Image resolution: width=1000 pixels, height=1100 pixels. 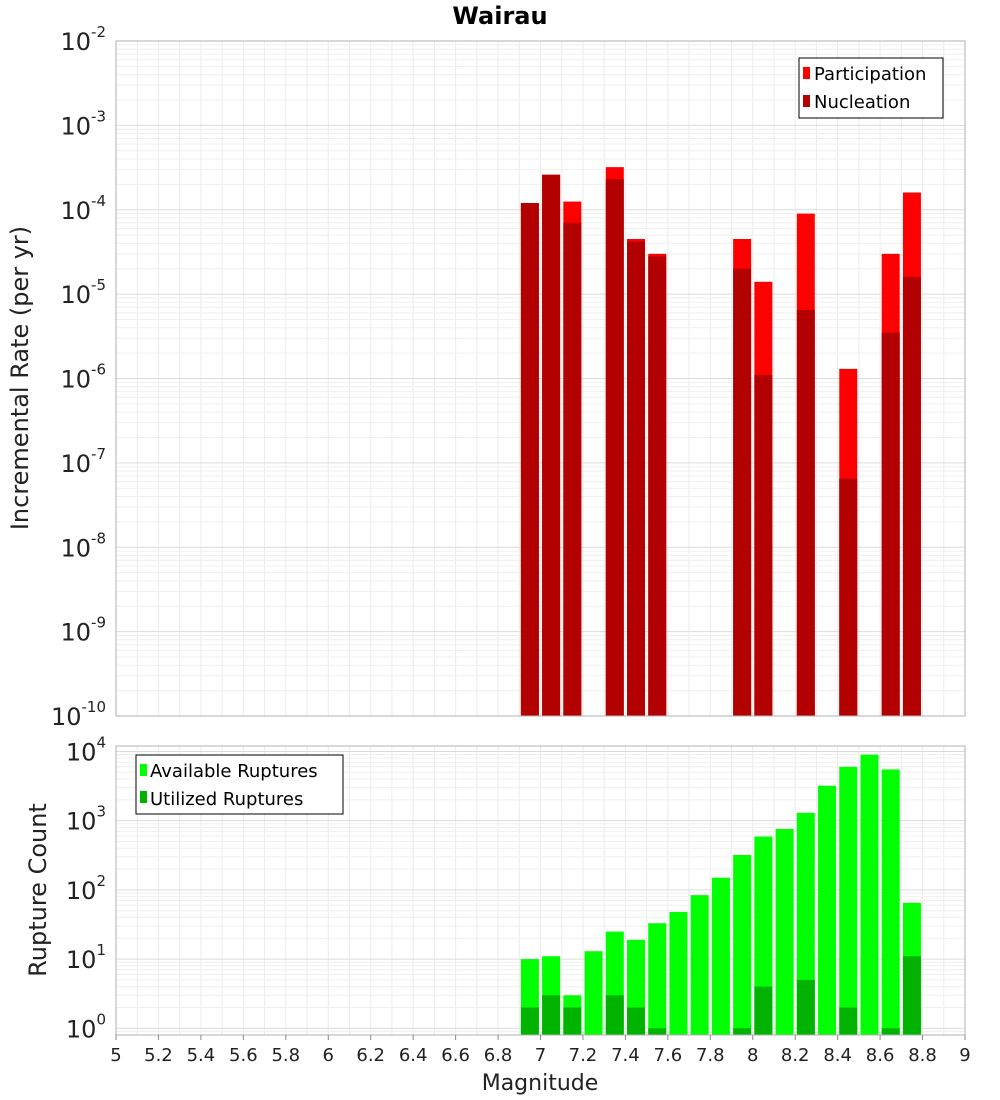 I want to click on bottom-legend: Available Ruptures Utilized Ruptures, so click(x=239, y=784).